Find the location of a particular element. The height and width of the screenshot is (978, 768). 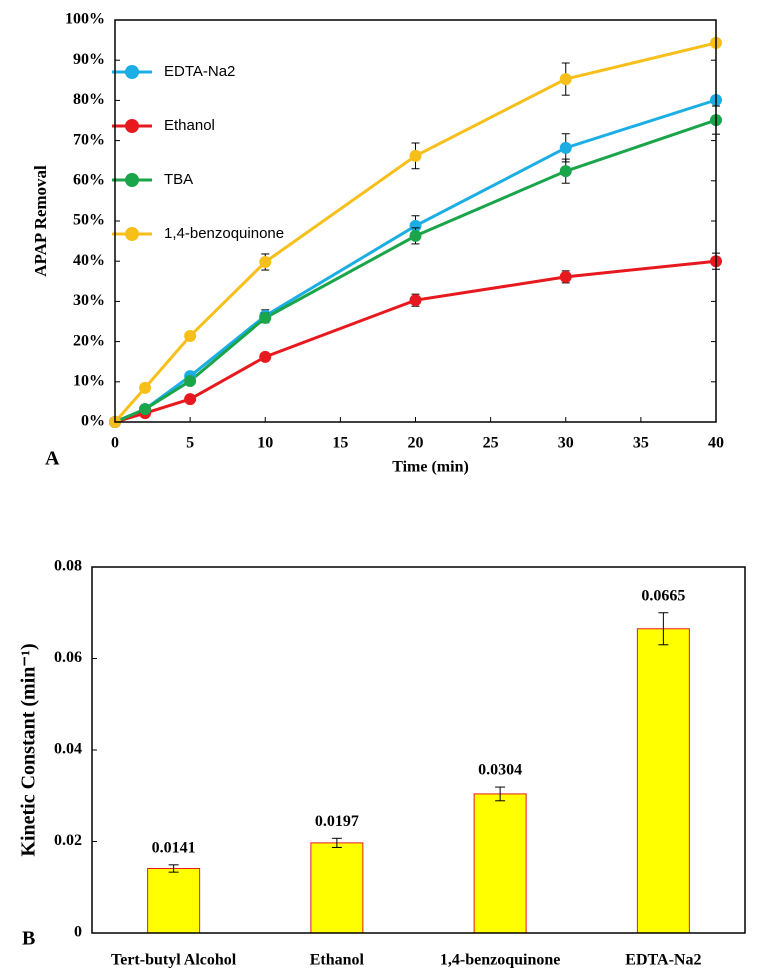

series-line is located at coordinates (415, 341).